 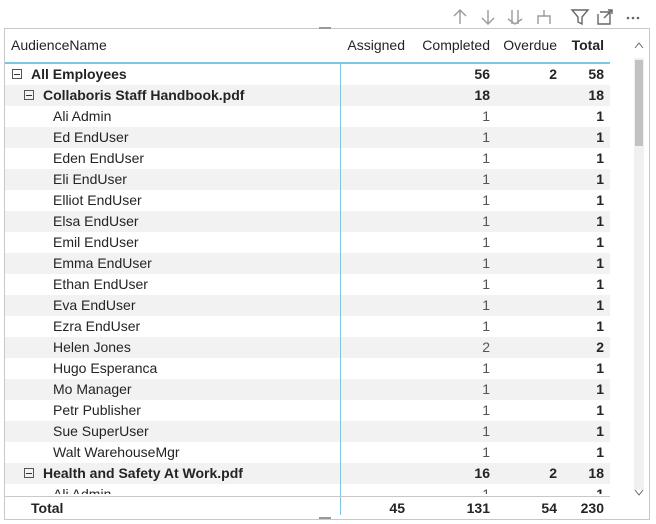 What do you see at coordinates (59, 45) in the screenshot?
I see `column-header: AudienceName` at bounding box center [59, 45].